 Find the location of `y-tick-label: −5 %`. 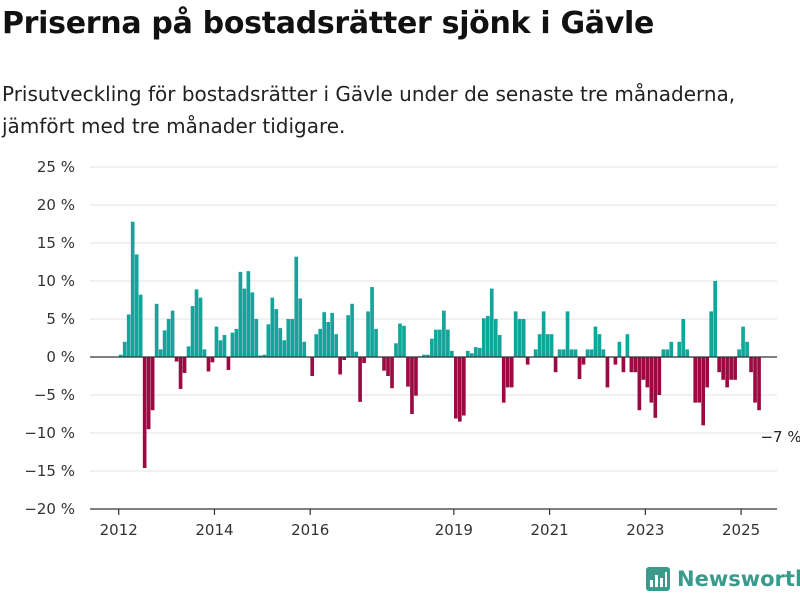

y-tick-label: −5 % is located at coordinates (54, 395).